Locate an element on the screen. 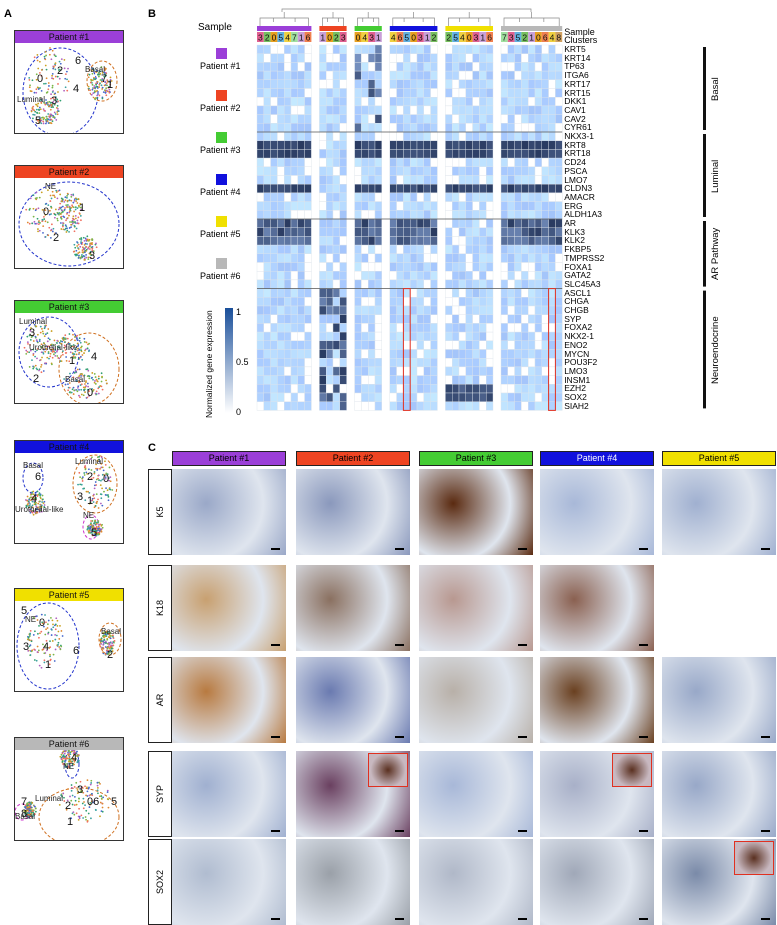  scale-bar is located at coordinates (522, 549).